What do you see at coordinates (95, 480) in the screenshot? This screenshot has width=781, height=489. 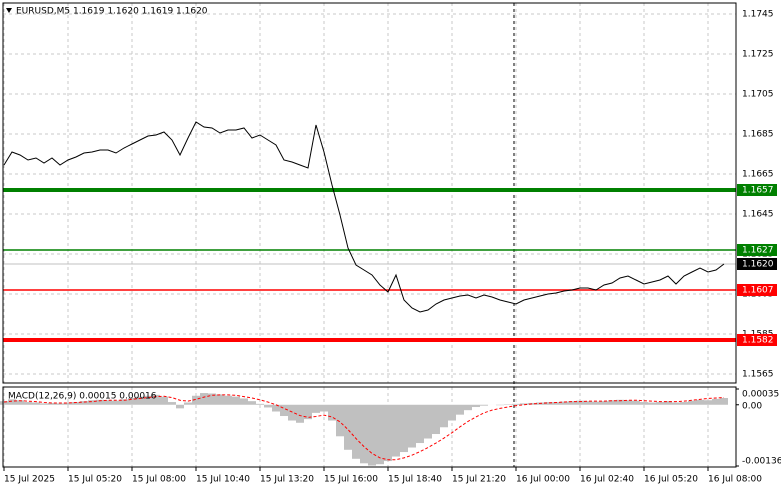 I see `x-tick-label: 15 Jul 05:20` at bounding box center [95, 480].